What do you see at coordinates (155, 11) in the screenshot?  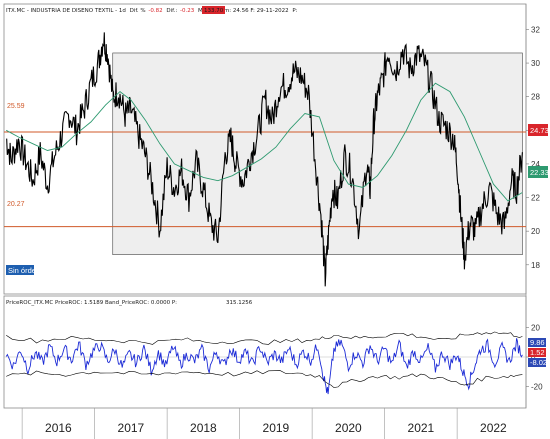 I see `change-value: -0.82` at bounding box center [155, 11].